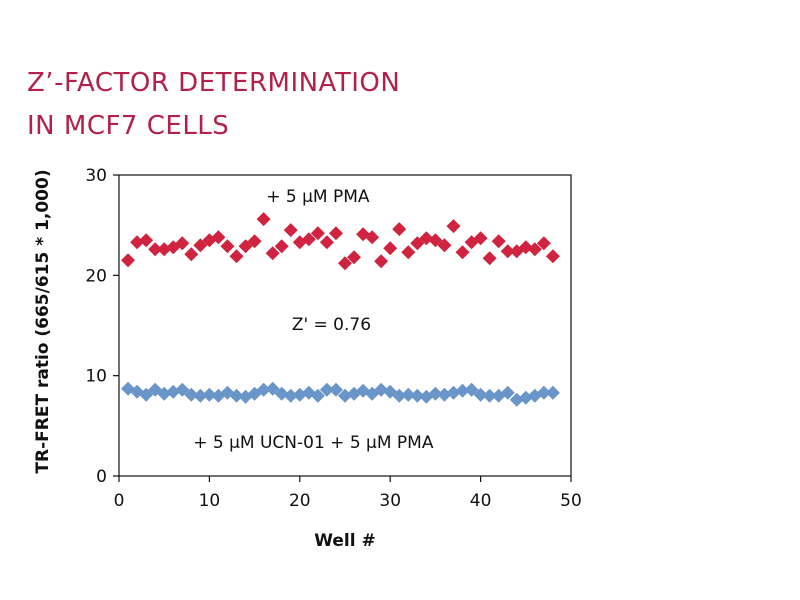 The image size is (800, 600). What do you see at coordinates (318, 197) in the screenshot?
I see `annotation-pma: + 5 µM PMA` at bounding box center [318, 197].